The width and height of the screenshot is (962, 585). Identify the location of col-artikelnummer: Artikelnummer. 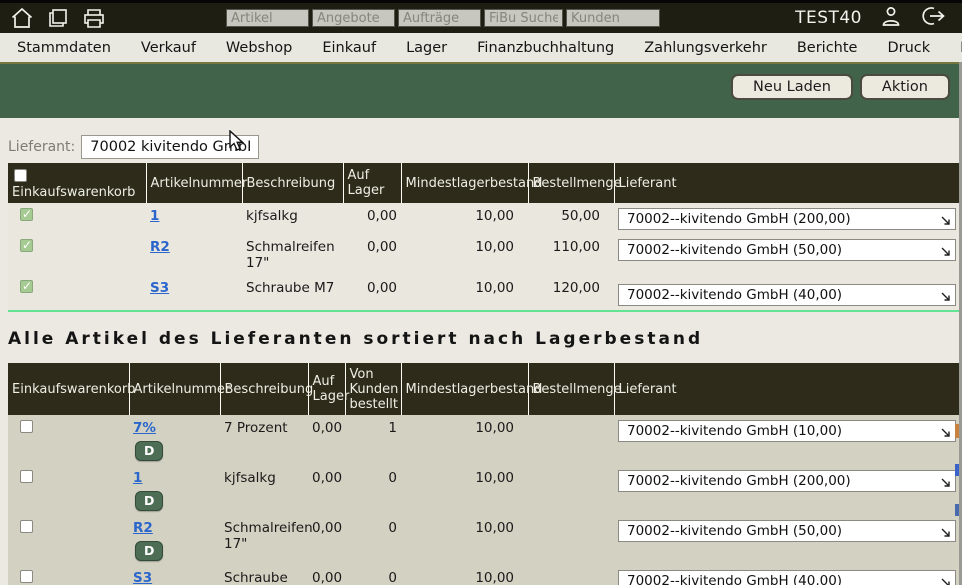
(196, 183).